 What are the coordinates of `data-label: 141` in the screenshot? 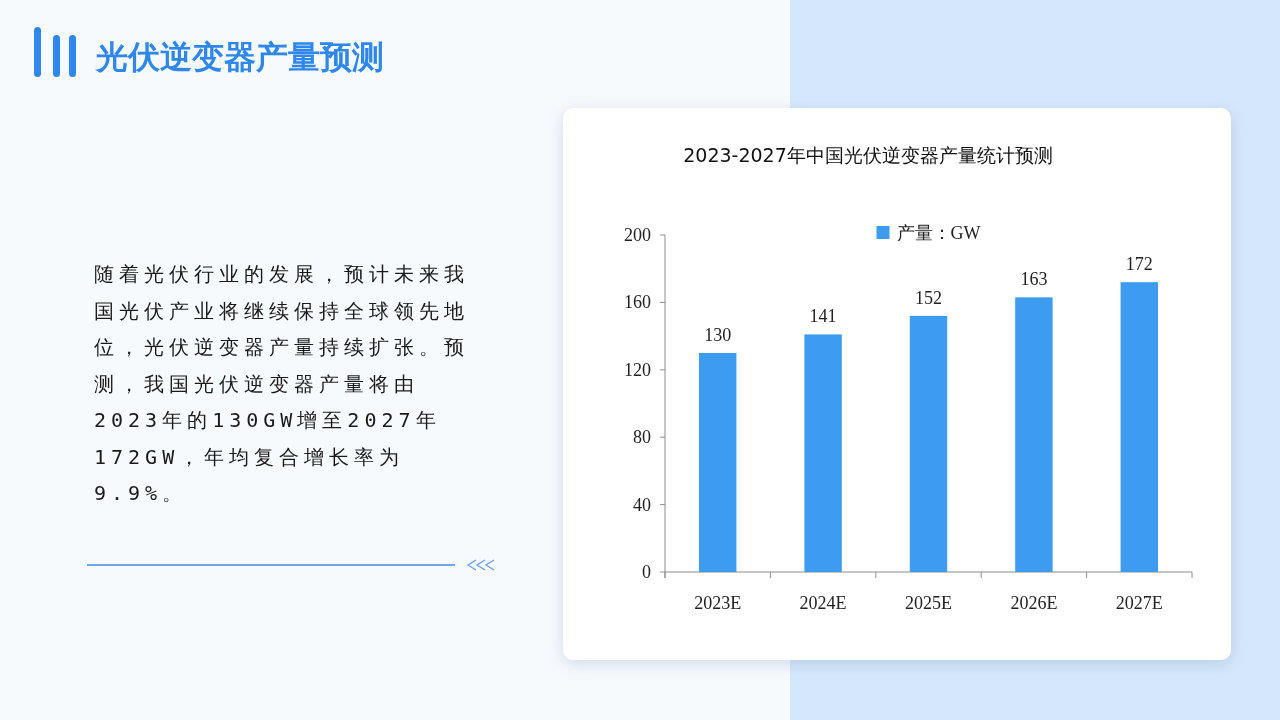 It's located at (823, 316).